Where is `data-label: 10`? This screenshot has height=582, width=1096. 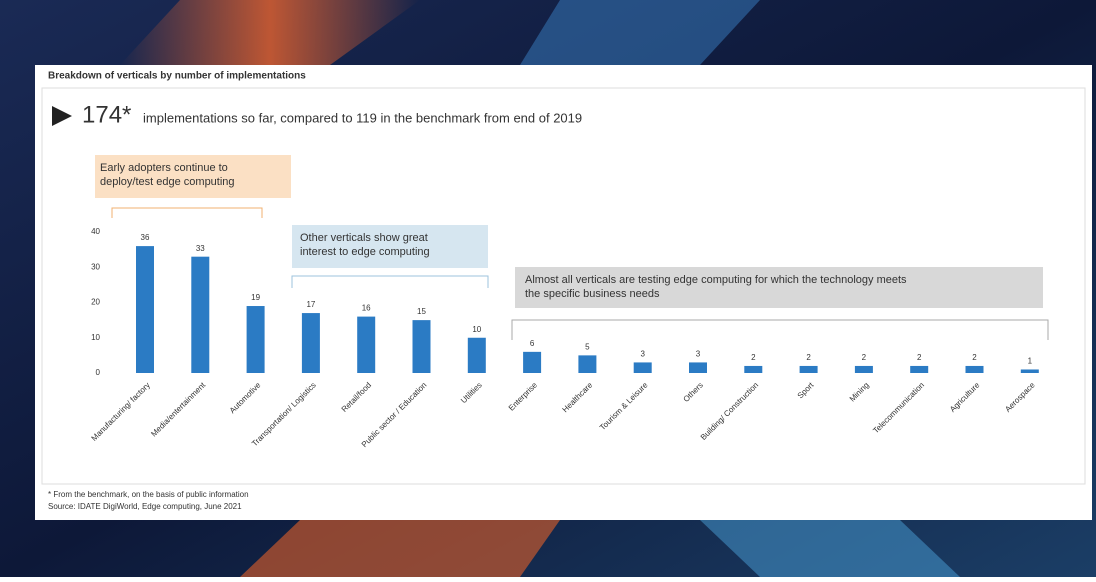
data-label: 10 is located at coordinates (476, 329).